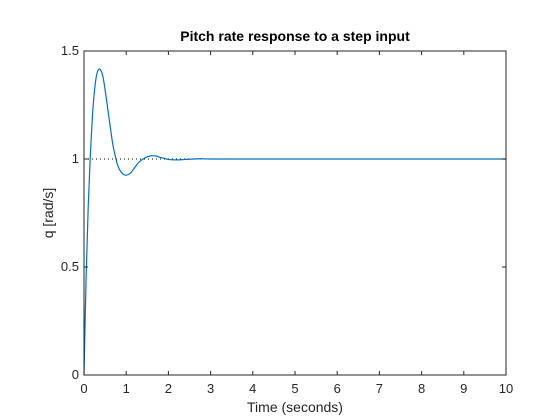 The image size is (560, 420). What do you see at coordinates (48, 213) in the screenshot?
I see `y-axis-label: q [rad/s]` at bounding box center [48, 213].